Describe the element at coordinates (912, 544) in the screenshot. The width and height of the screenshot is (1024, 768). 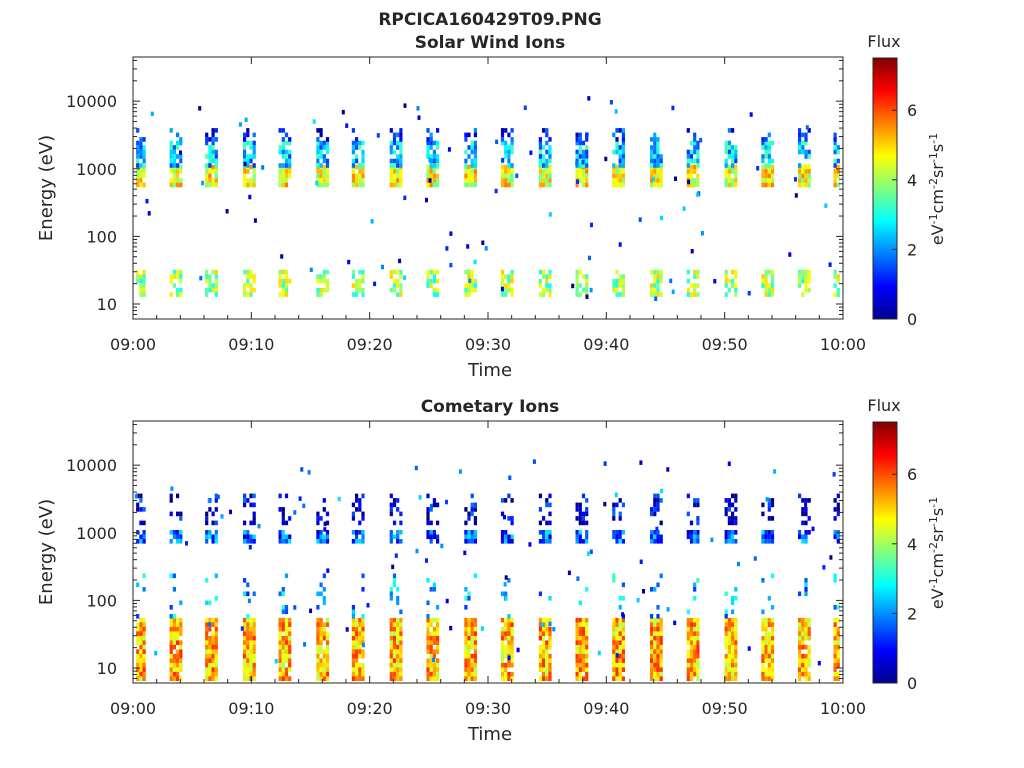
I see `colorbar-tick-label: 4` at that location.